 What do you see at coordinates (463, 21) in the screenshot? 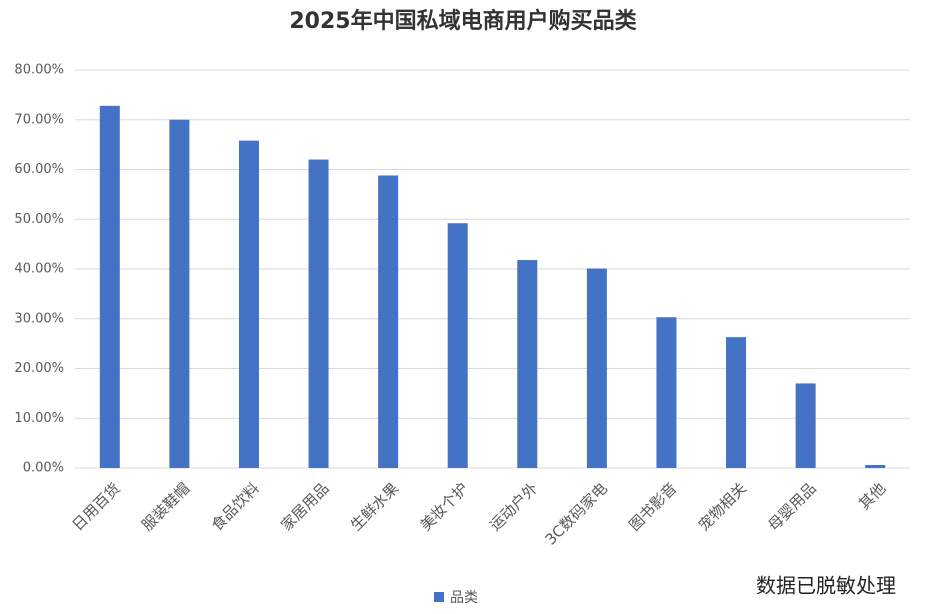
I see `chart-title: 2025年中国私域电商用户购买品类` at bounding box center [463, 21].